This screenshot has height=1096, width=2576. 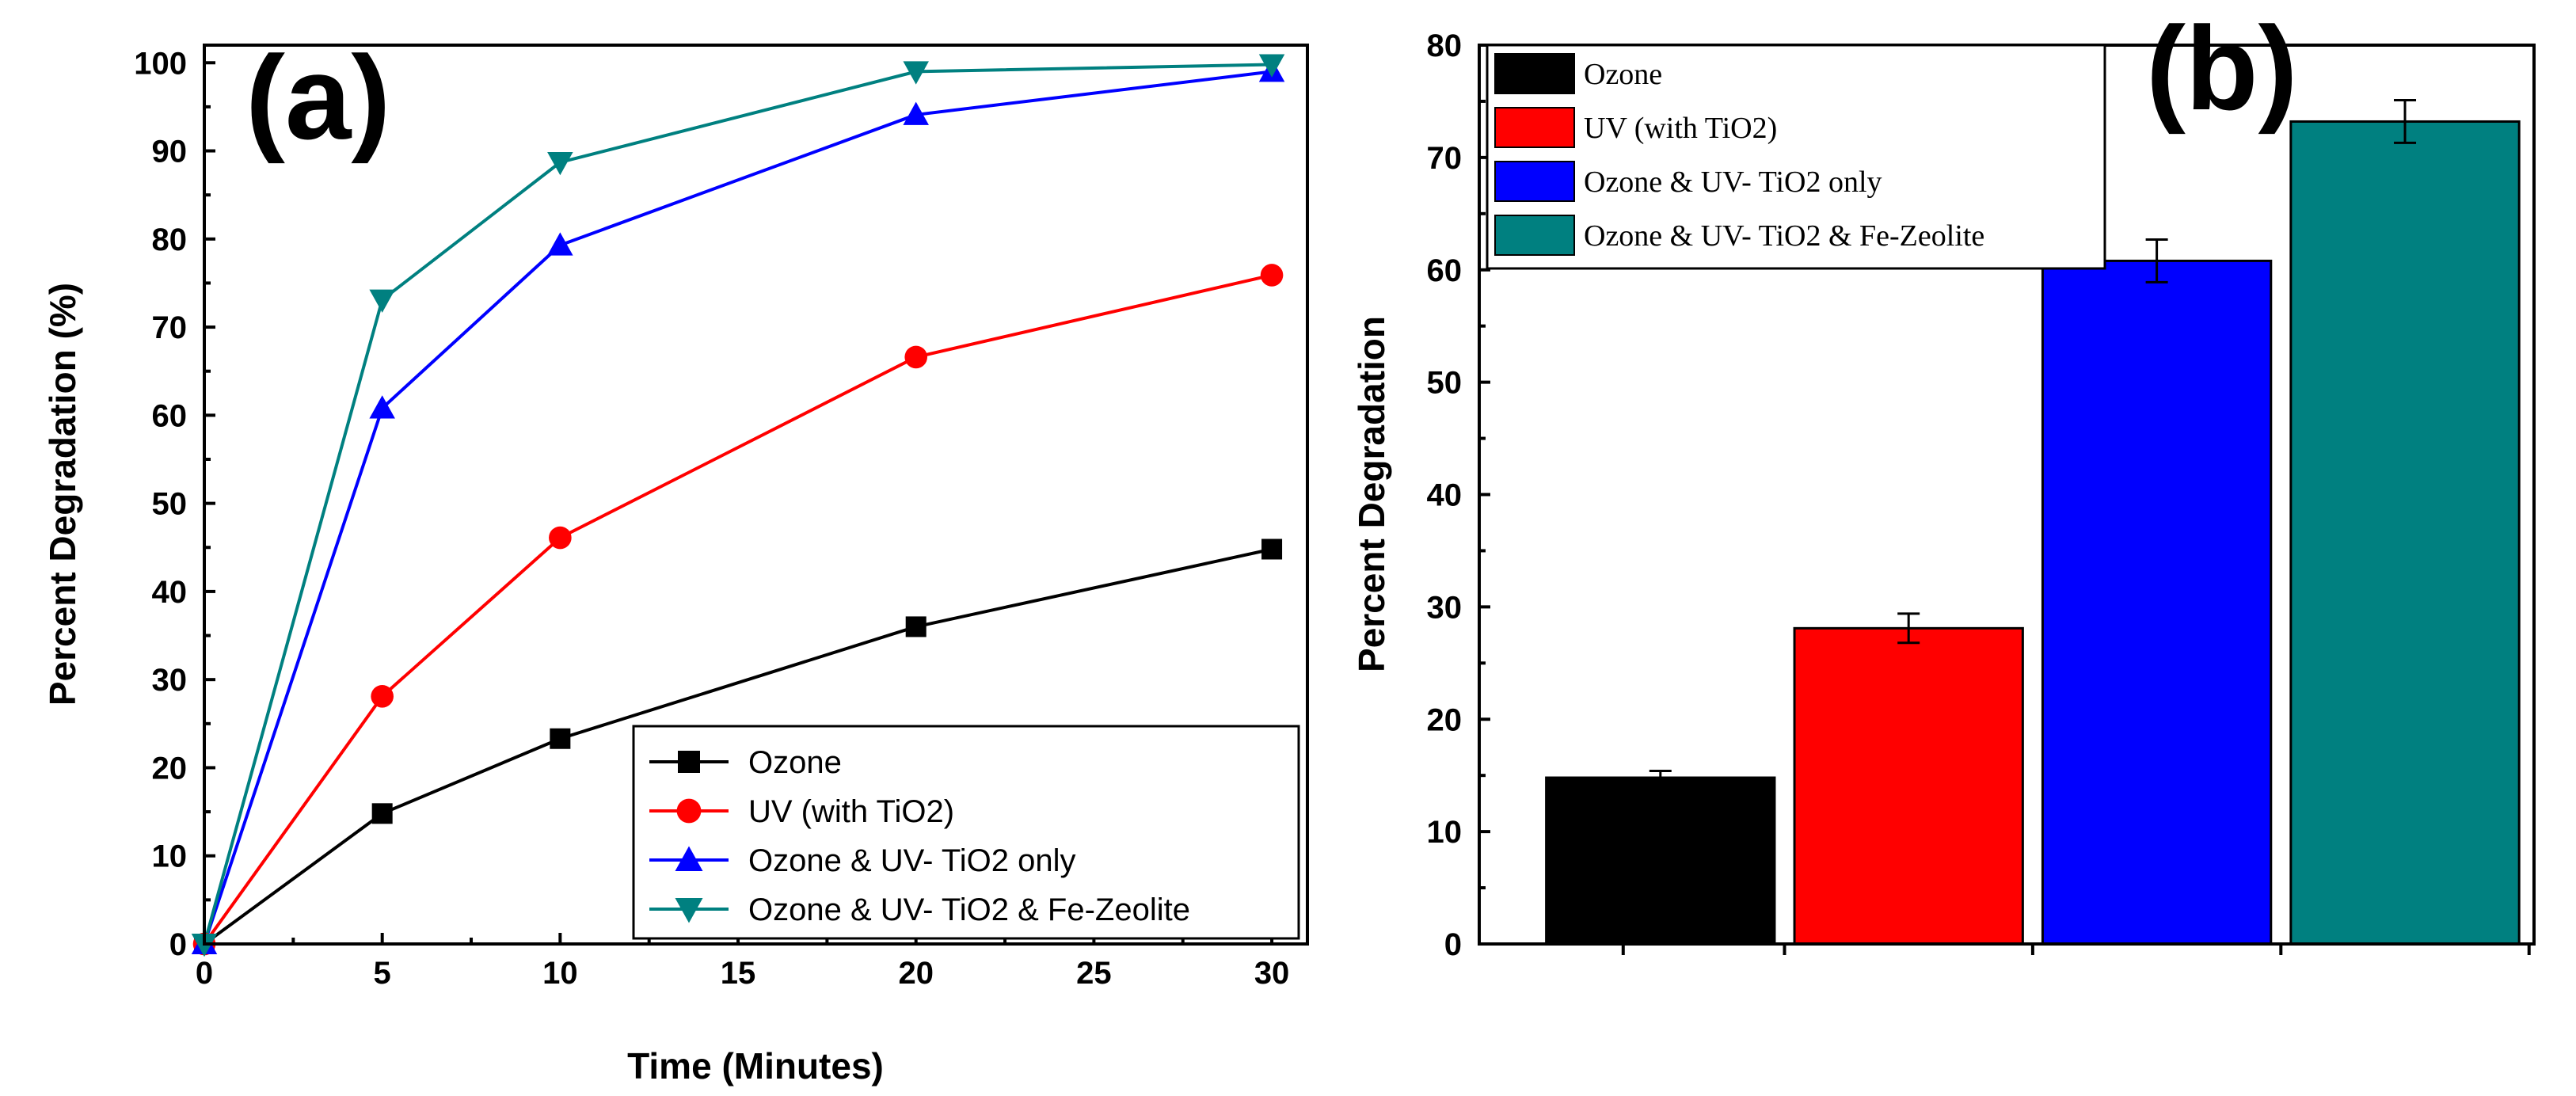 What do you see at coordinates (1094, 973) in the screenshot?
I see `x-tick-label: 25` at bounding box center [1094, 973].